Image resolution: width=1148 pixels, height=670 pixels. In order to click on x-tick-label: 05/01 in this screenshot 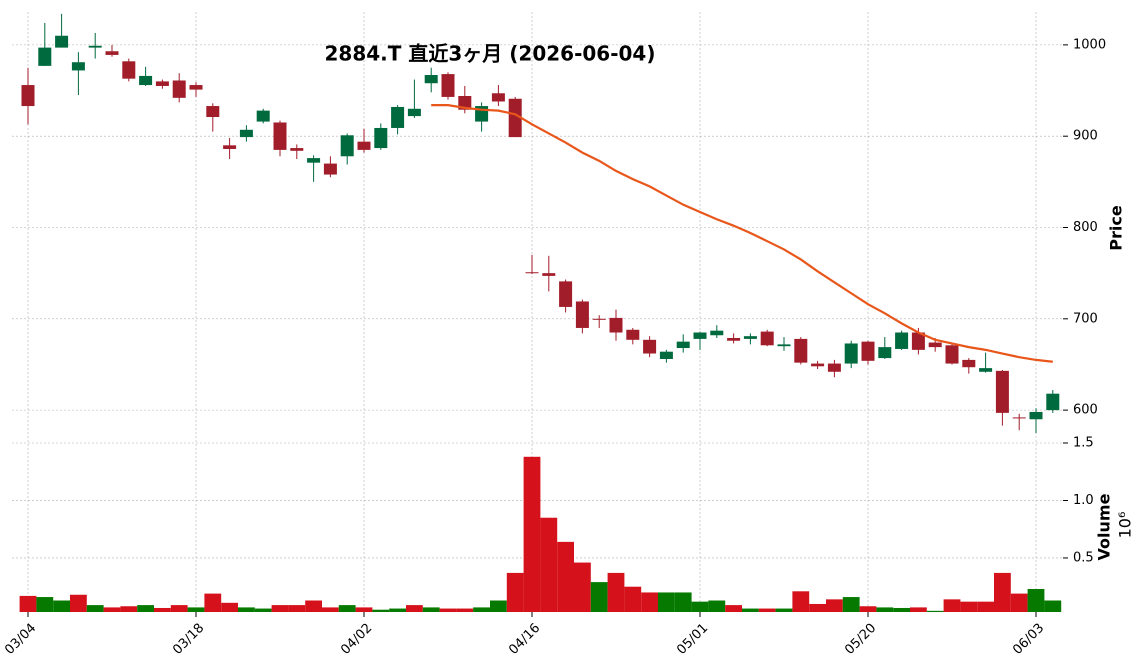, I will do `click(692, 639)`.